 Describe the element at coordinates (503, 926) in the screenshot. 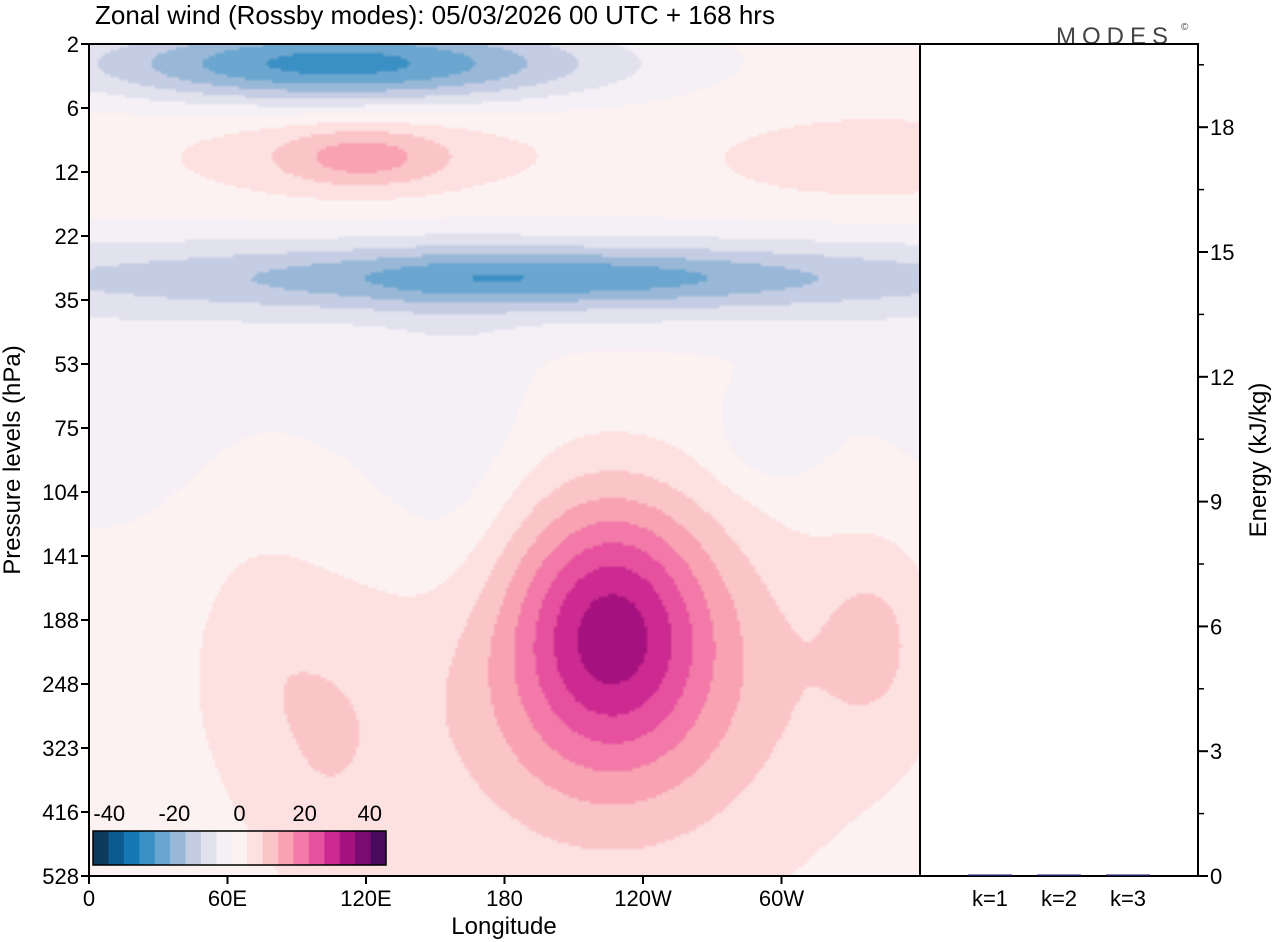

I see `x-axis-label: Longitude` at that location.